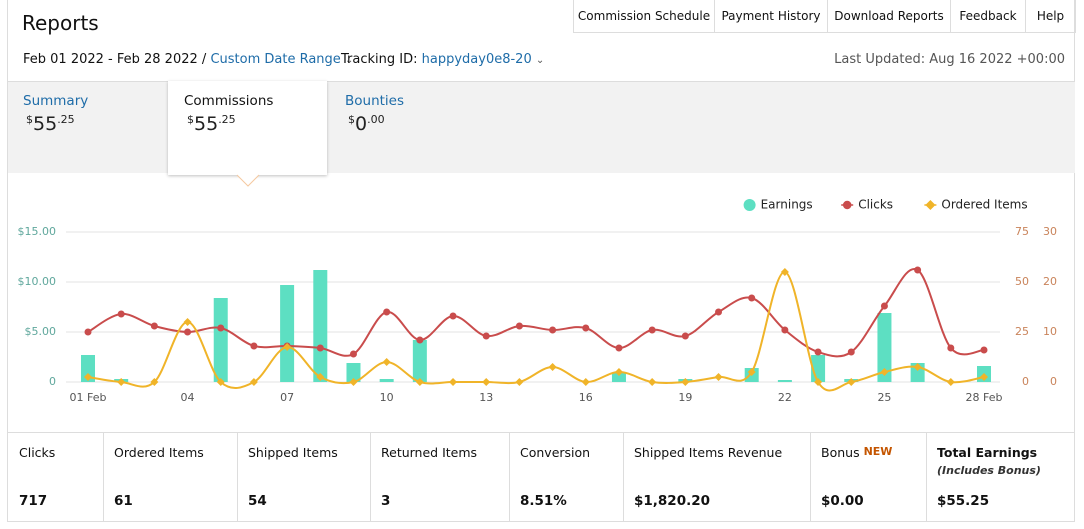  I want to click on tracking-filter: Tracking ID: happyday0e8-20 ⌄, so click(442, 59).